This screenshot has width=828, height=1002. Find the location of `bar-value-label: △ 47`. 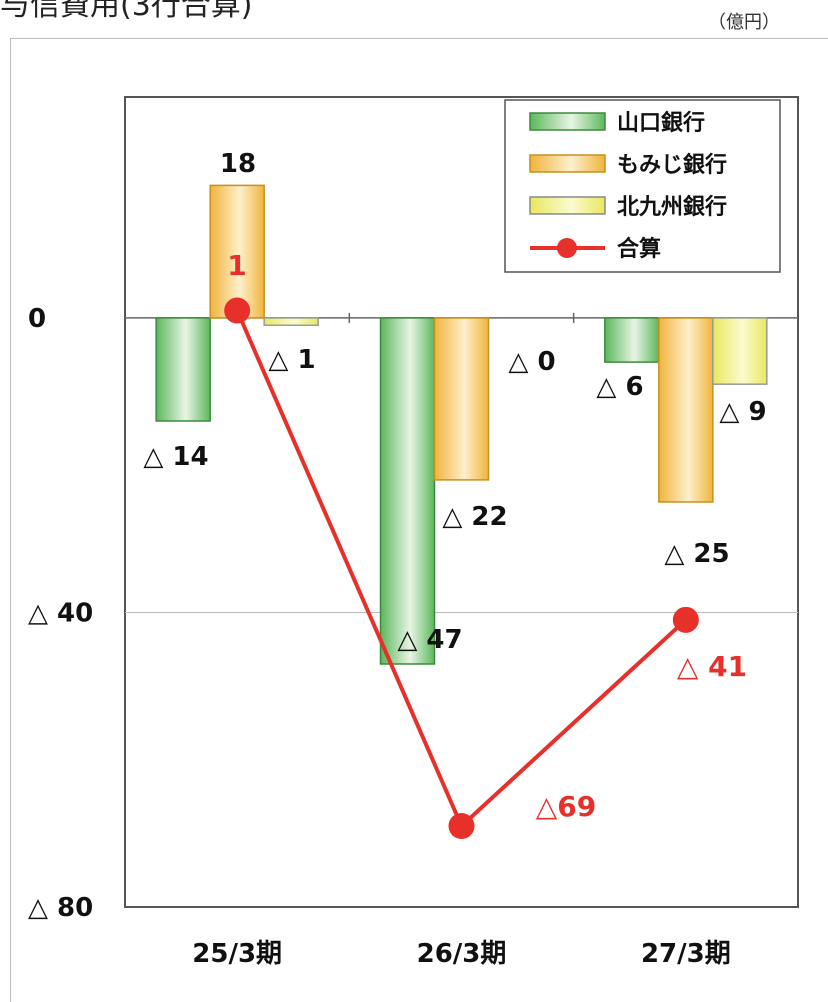

bar-value-label: △ 47 is located at coordinates (429, 640).